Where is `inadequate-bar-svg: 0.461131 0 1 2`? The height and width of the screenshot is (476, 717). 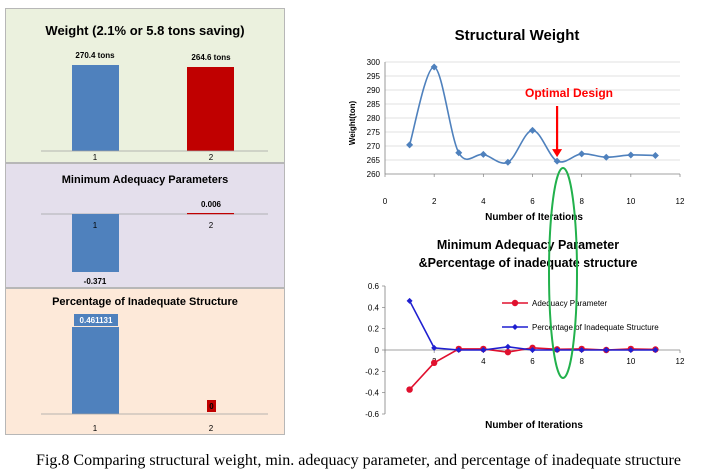
inadequate-bar-svg: 0.461131 0 1 2 is located at coordinates (154, 373).